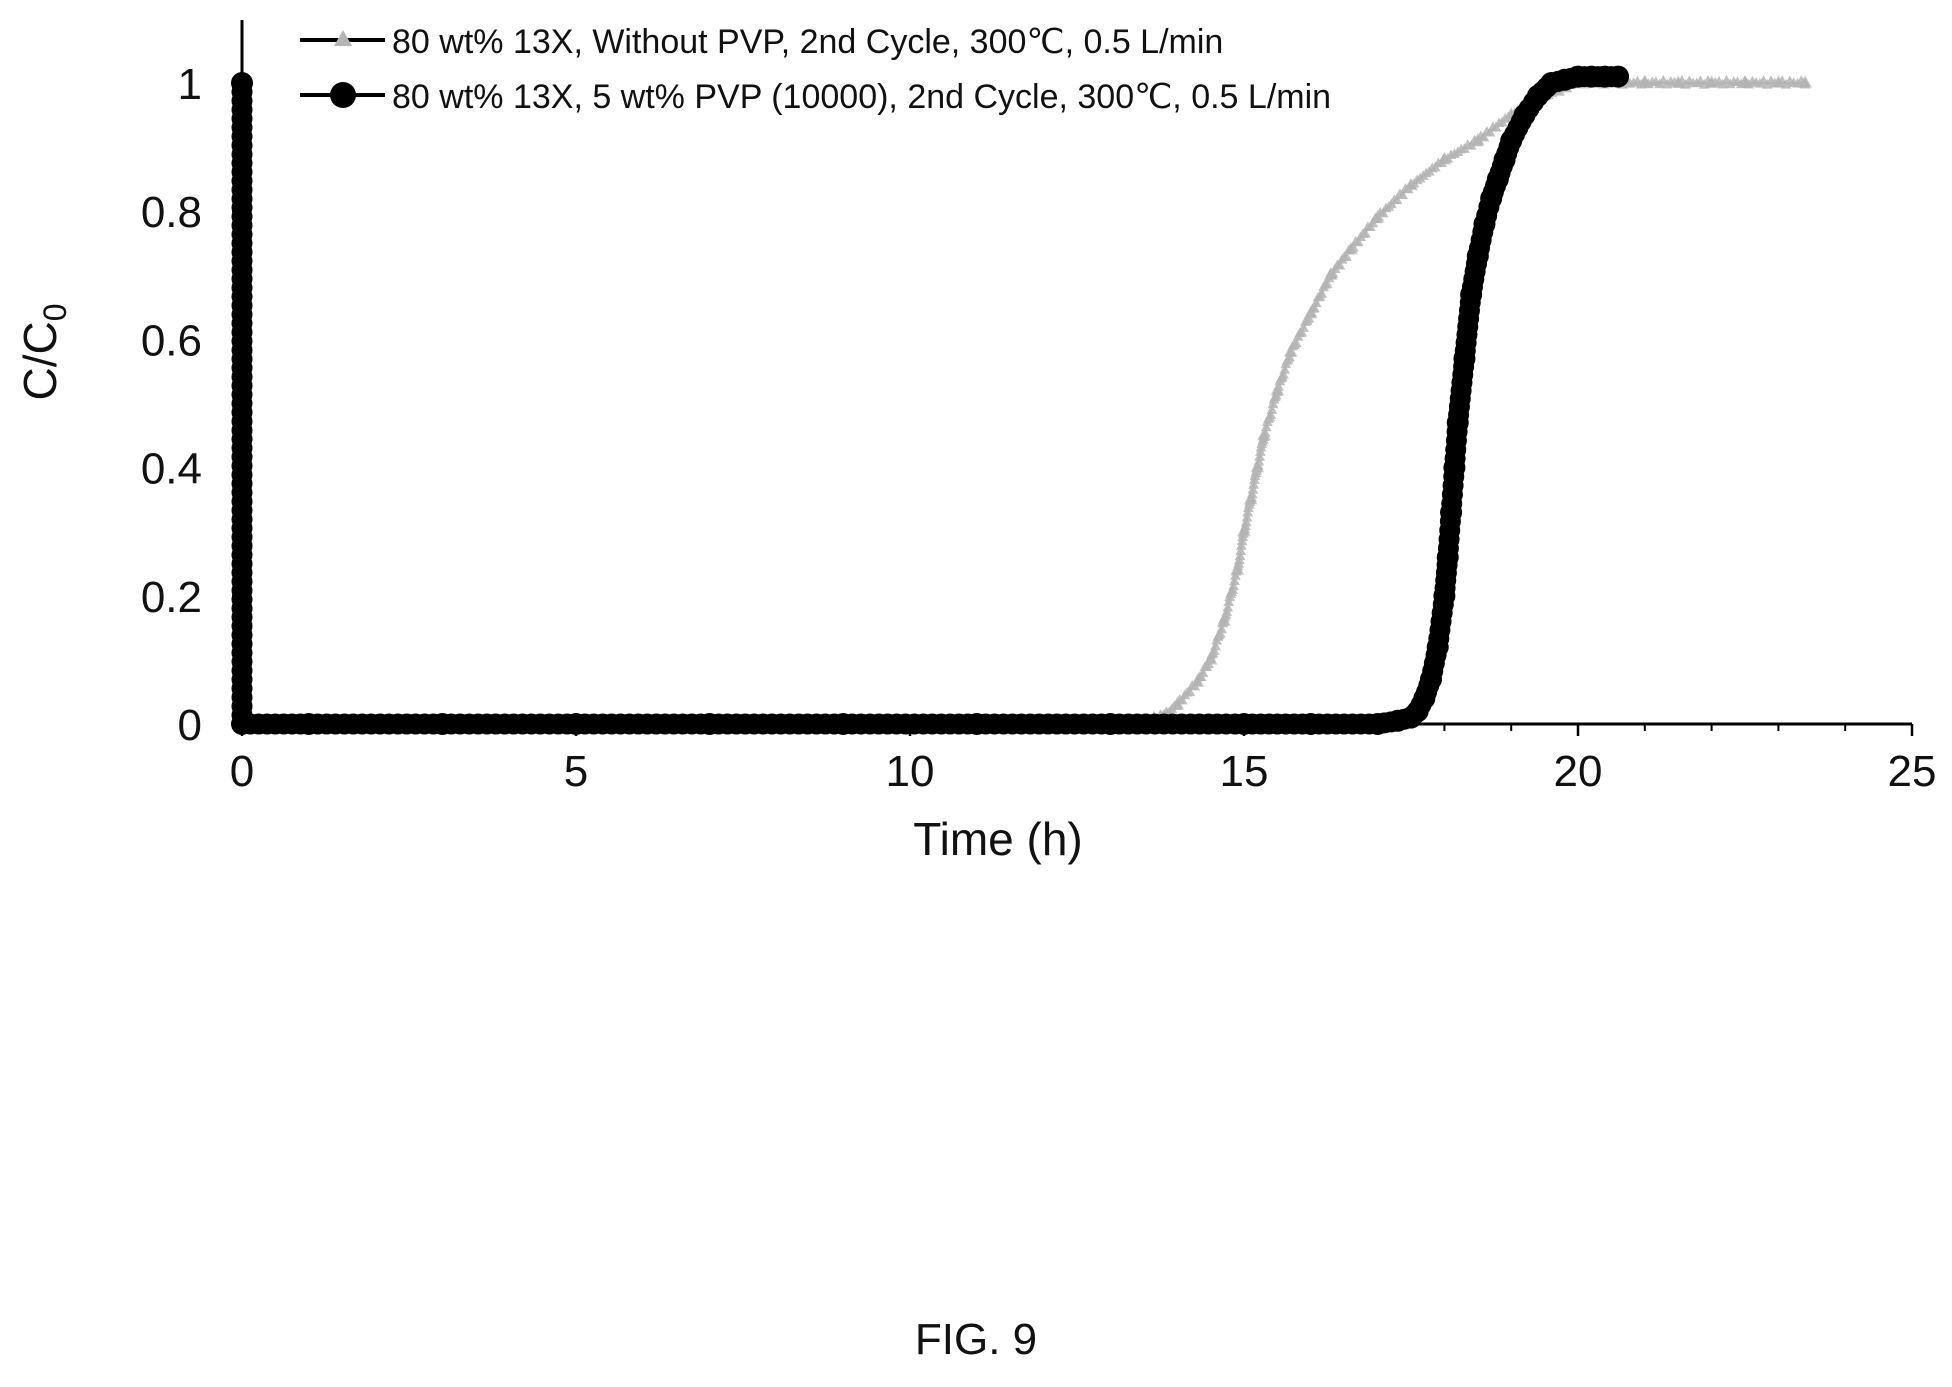 This screenshot has width=1952, height=1387. Describe the element at coordinates (190, 725) in the screenshot. I see `y-tick-label: 0` at that location.